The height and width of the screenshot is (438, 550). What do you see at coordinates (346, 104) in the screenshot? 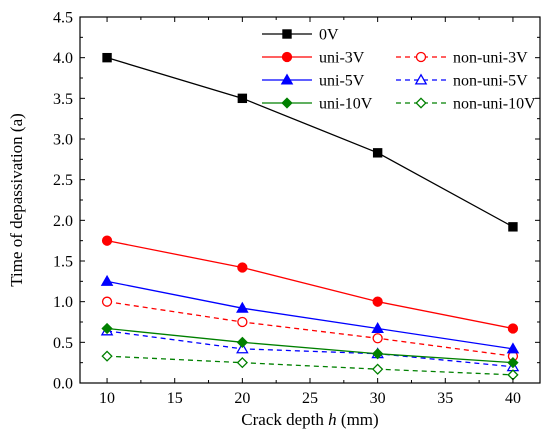
I see `legend-label-uni-10v: uni-10V` at bounding box center [346, 104].